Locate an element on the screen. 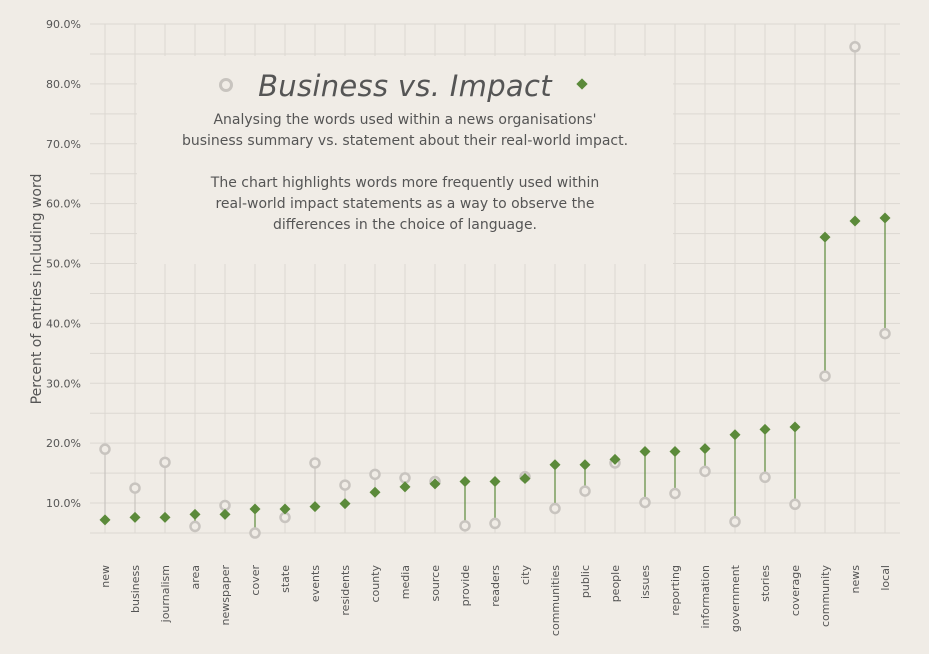  x-tick-label: communities is located at coordinates (555, 600).